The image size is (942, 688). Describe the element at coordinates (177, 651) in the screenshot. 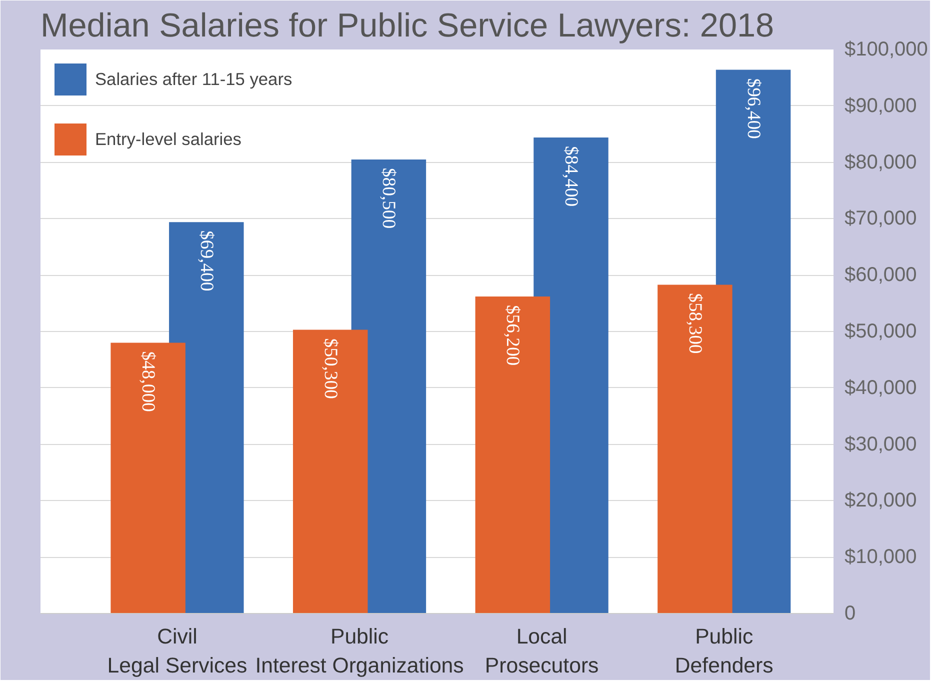

I see `x-tick-label: Civil Legal Services` at that location.